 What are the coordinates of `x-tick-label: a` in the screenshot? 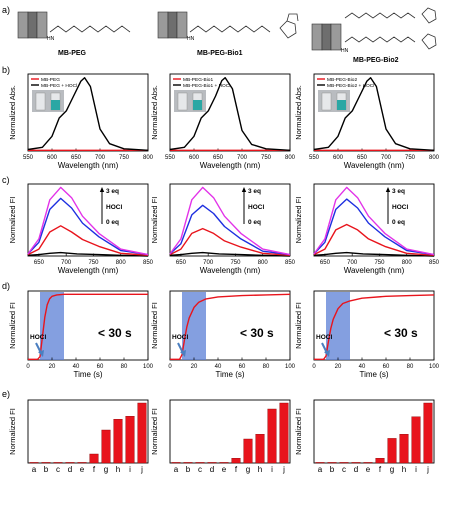 It's located at (34, 469).